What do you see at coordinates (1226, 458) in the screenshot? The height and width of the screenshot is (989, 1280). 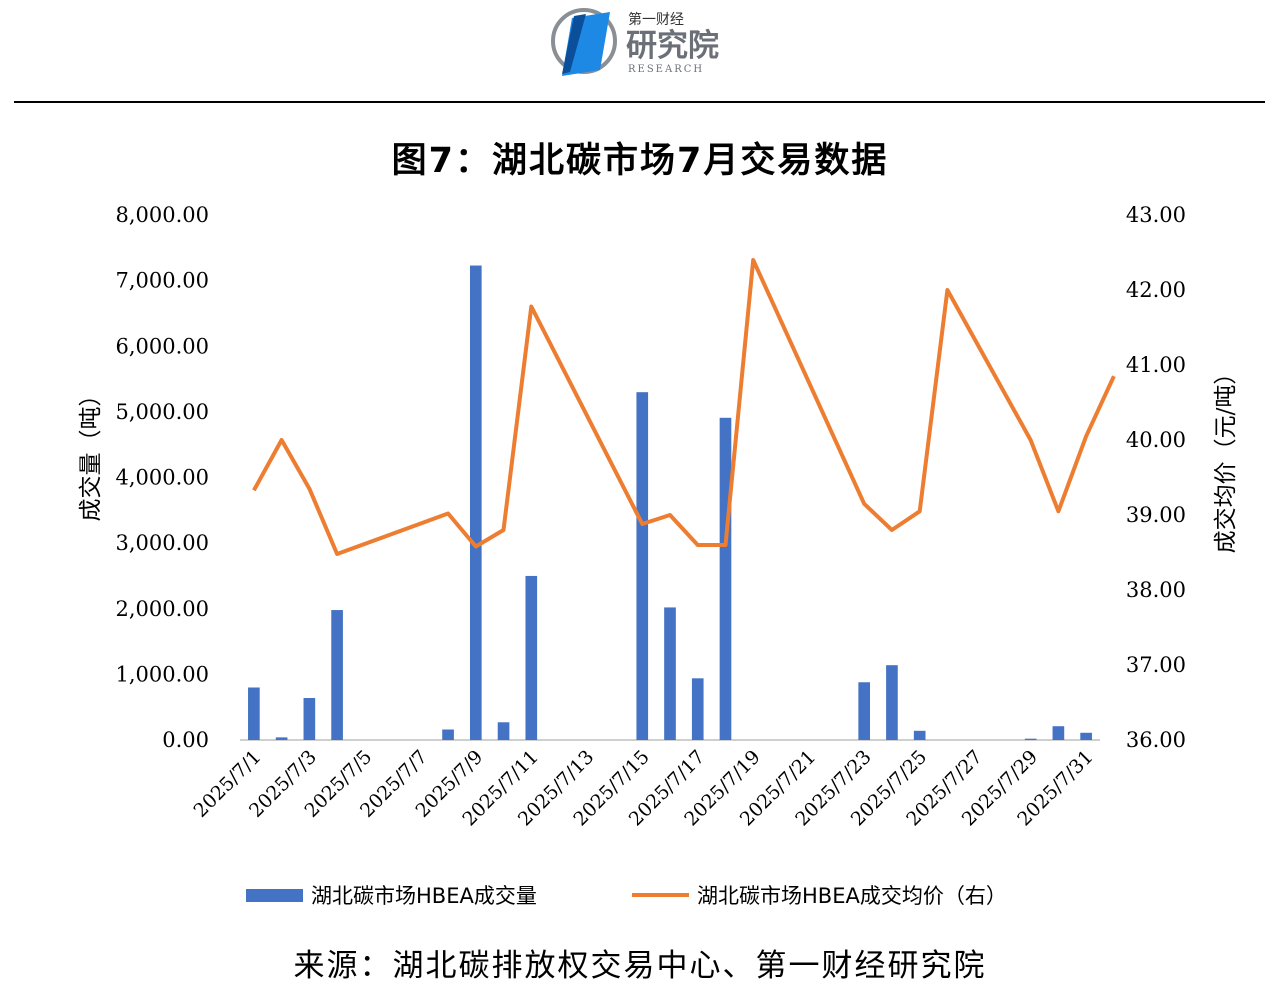 I see `y-right-axis-title: 成交均价（元/吨）` at bounding box center [1226, 458].